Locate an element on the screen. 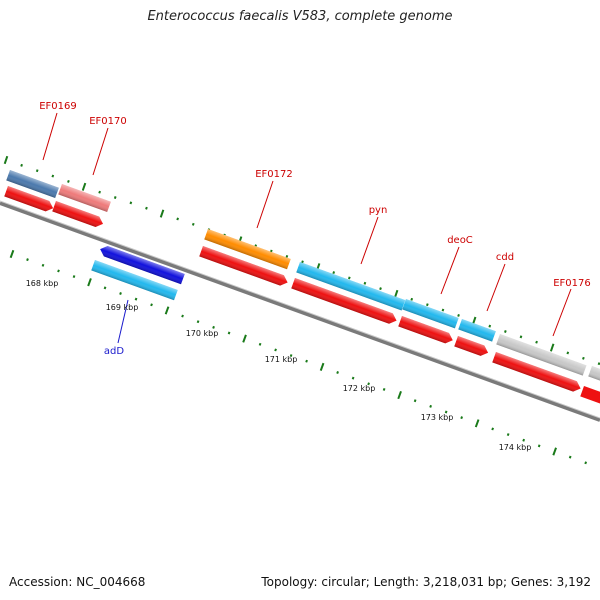  leader-EF0169 is located at coordinates (50, 136).